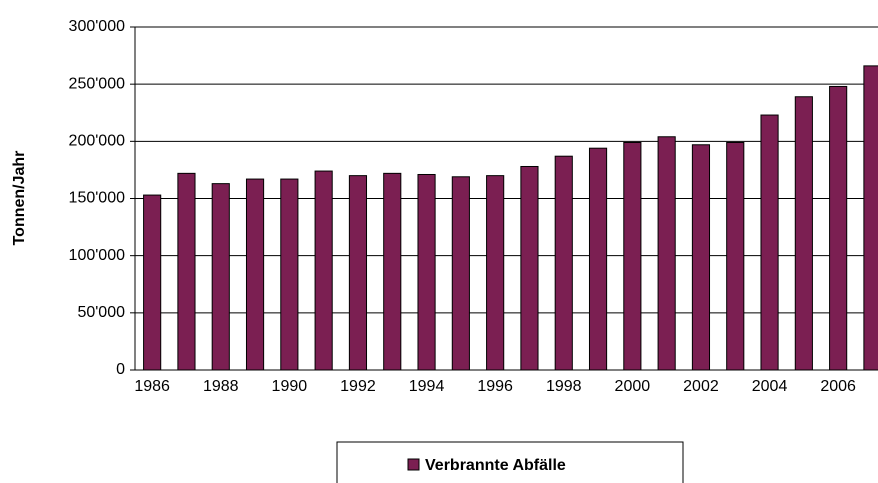  Describe the element at coordinates (290, 386) in the screenshot. I see `x-tick-label: 1990` at that location.